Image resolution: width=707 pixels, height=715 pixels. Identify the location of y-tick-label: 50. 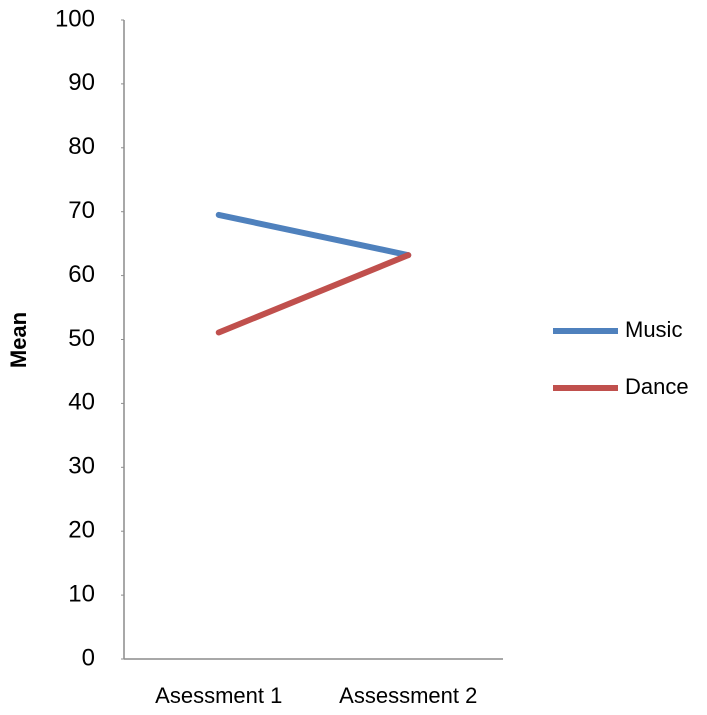
(81, 338).